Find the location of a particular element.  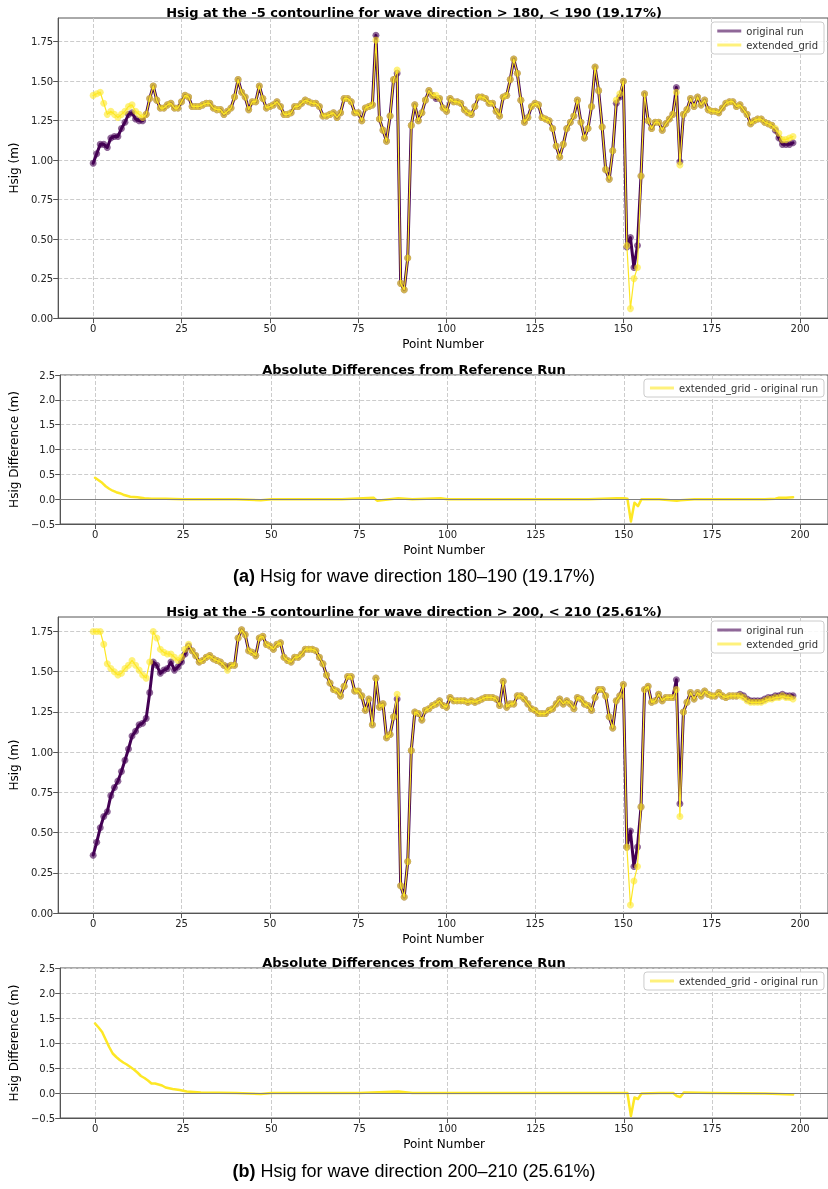

text: (b) Hsig for wave direction 200–210 (25.61%) is located at coordinates (414, 1171).